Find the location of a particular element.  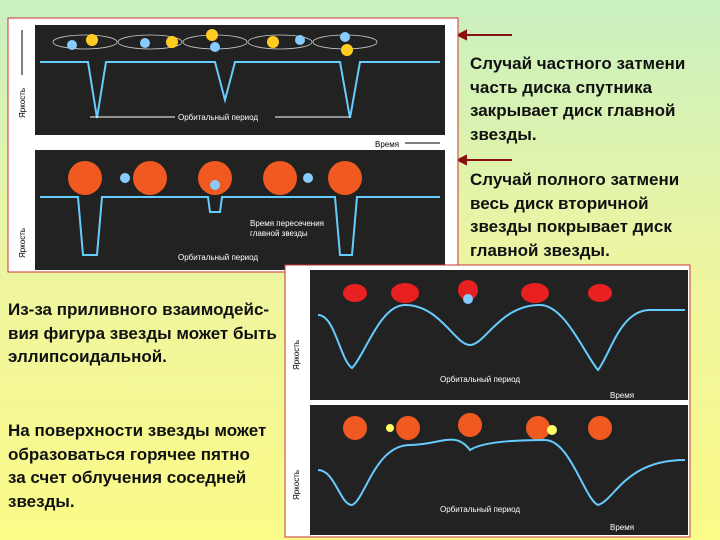

crossing-label: главной звезды is located at coordinates (279, 233).